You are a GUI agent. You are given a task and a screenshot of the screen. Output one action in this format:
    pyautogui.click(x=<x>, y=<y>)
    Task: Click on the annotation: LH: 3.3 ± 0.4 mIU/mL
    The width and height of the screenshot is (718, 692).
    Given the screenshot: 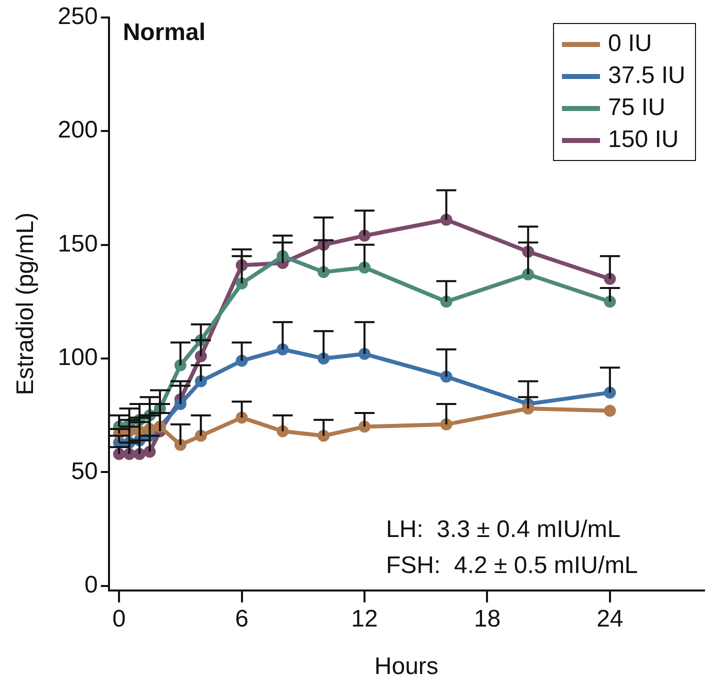 What is the action you would take?
    pyautogui.click(x=503, y=530)
    